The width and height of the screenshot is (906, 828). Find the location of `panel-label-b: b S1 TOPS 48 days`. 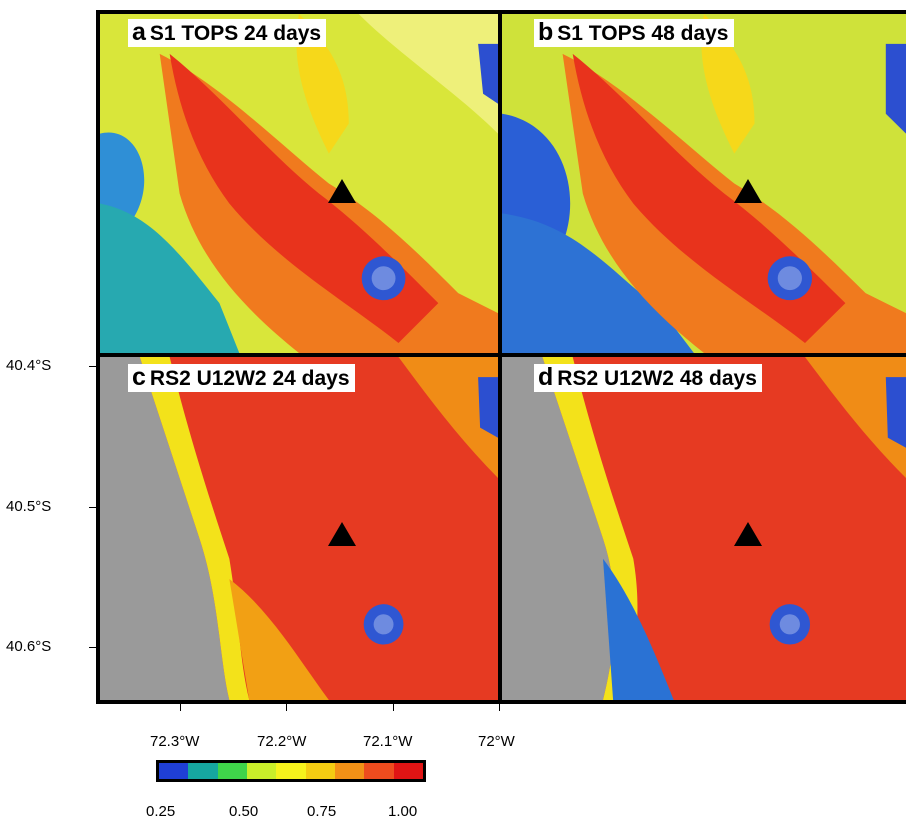

panel-label-b: b S1 TOPS 48 days is located at coordinates (634, 33).